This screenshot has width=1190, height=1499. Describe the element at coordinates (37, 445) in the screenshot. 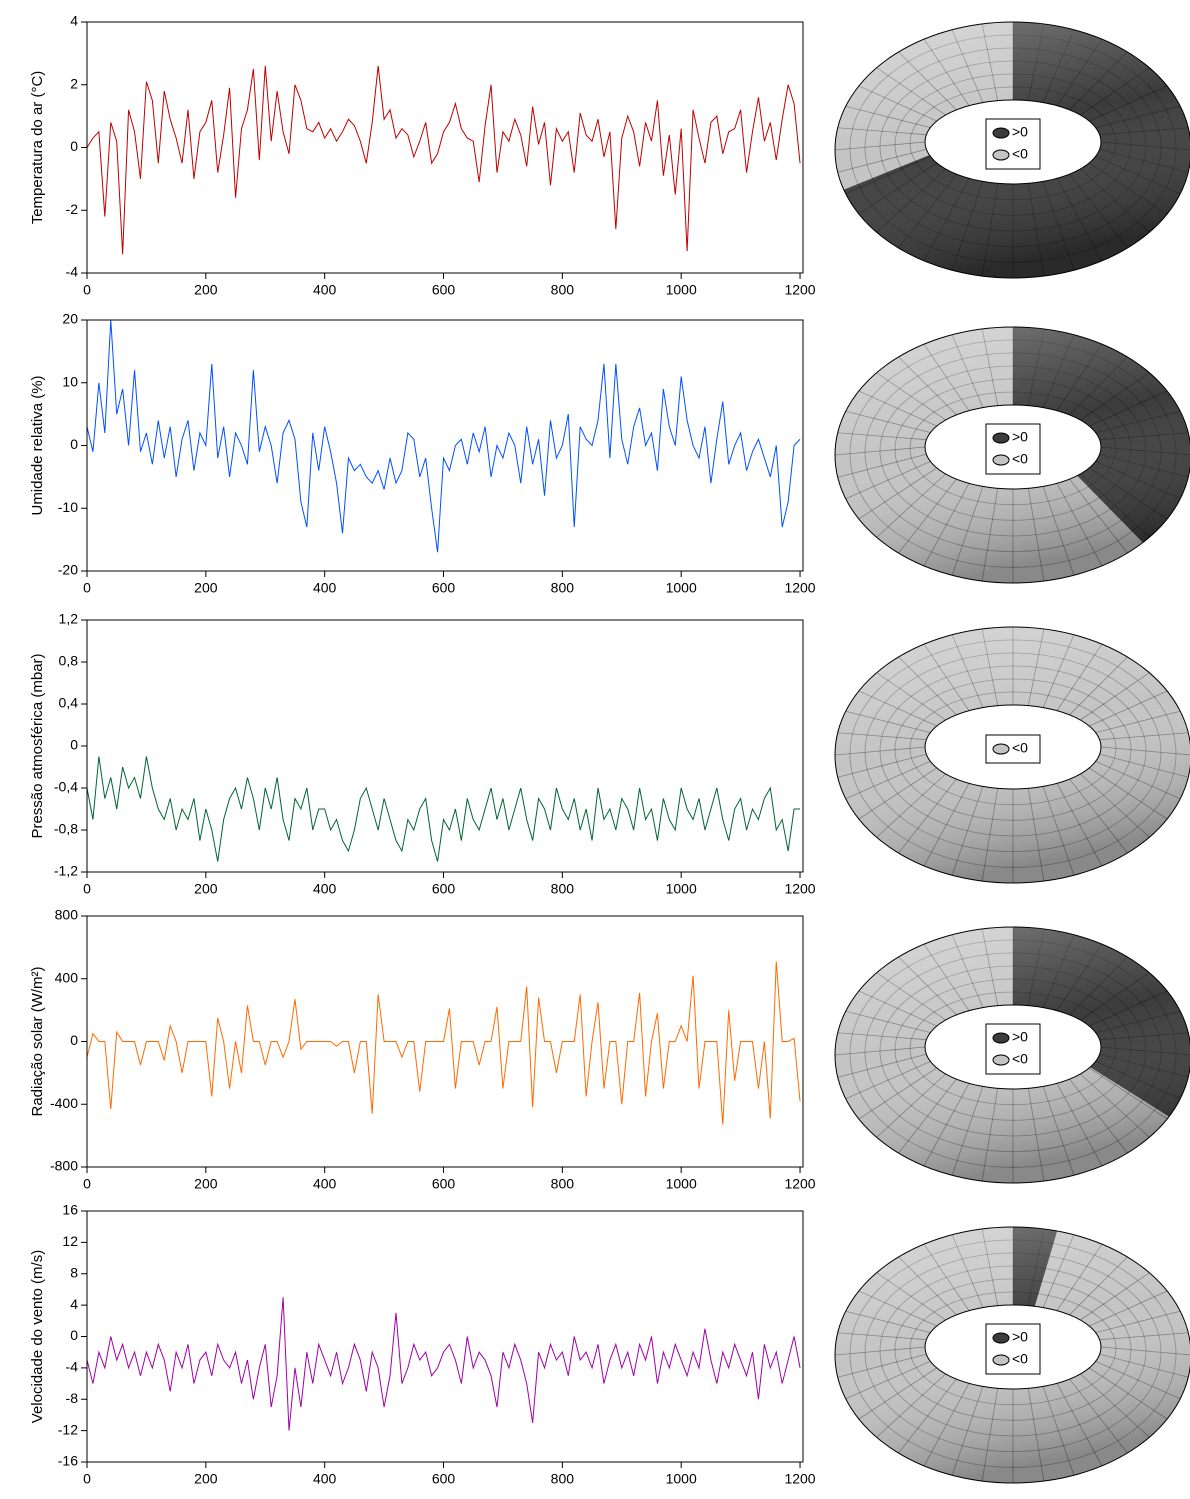

I see `y-axis-label: Umidade relativa (%)` at that location.